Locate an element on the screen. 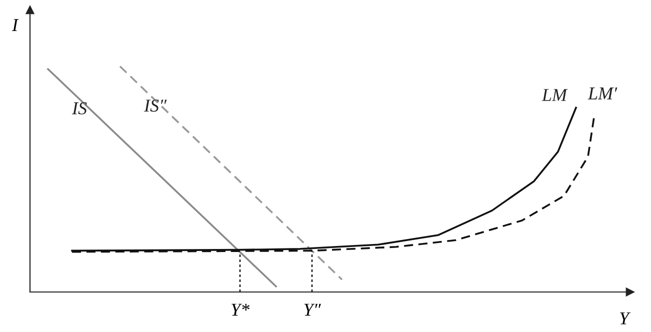 This screenshot has height=332, width=651. series-label: IS is located at coordinates (79, 108).